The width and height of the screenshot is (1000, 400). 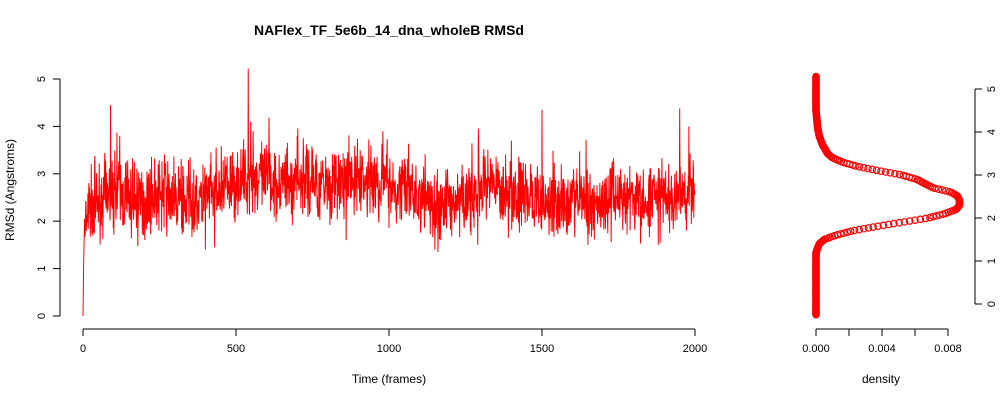 What do you see at coordinates (542, 349) in the screenshot?
I see `main-x-tick-label: 1500` at bounding box center [542, 349].